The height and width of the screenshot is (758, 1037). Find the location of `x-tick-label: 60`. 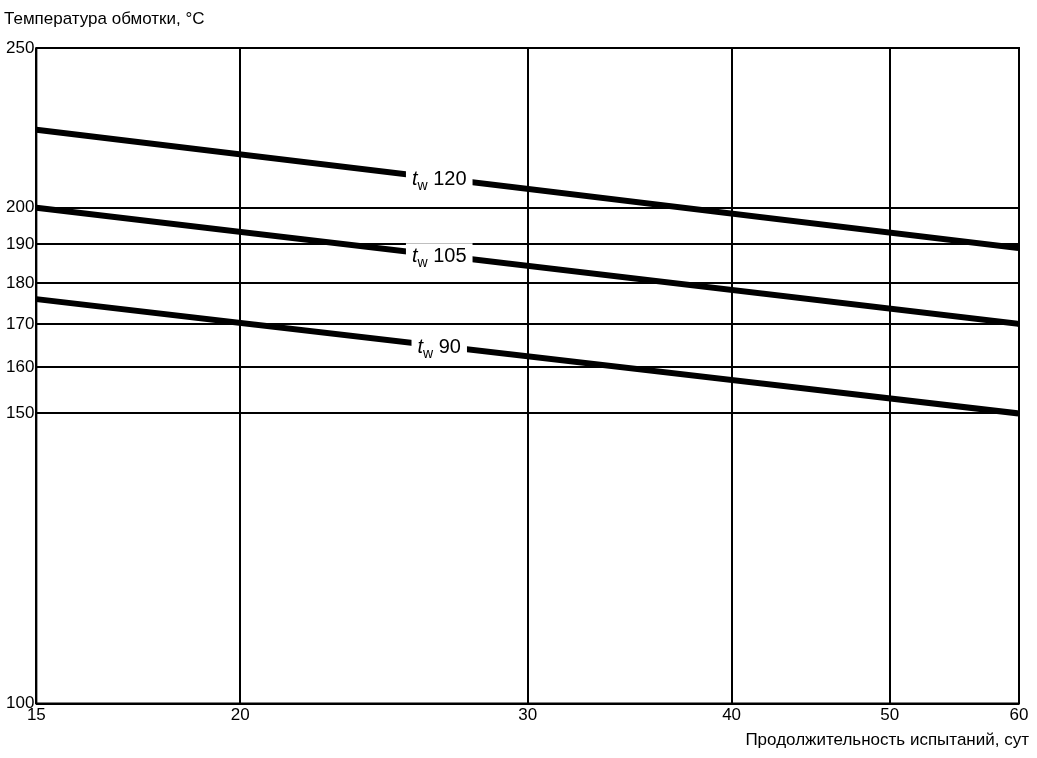

x-tick-label: 60 is located at coordinates (1019, 715).